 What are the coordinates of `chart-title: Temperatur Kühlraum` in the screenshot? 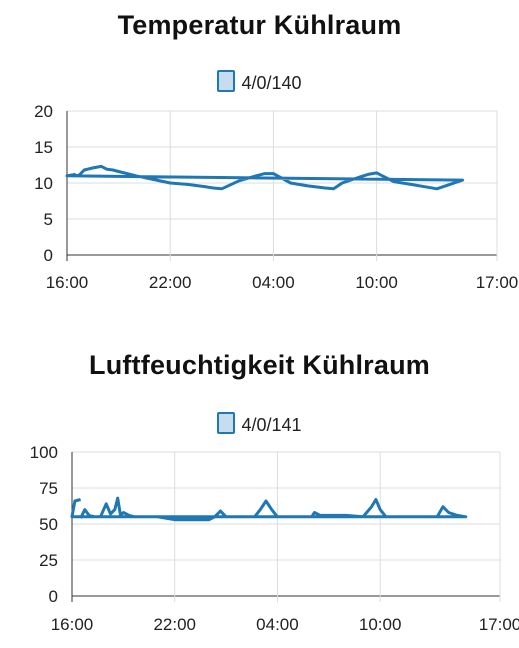 It's located at (259, 25).